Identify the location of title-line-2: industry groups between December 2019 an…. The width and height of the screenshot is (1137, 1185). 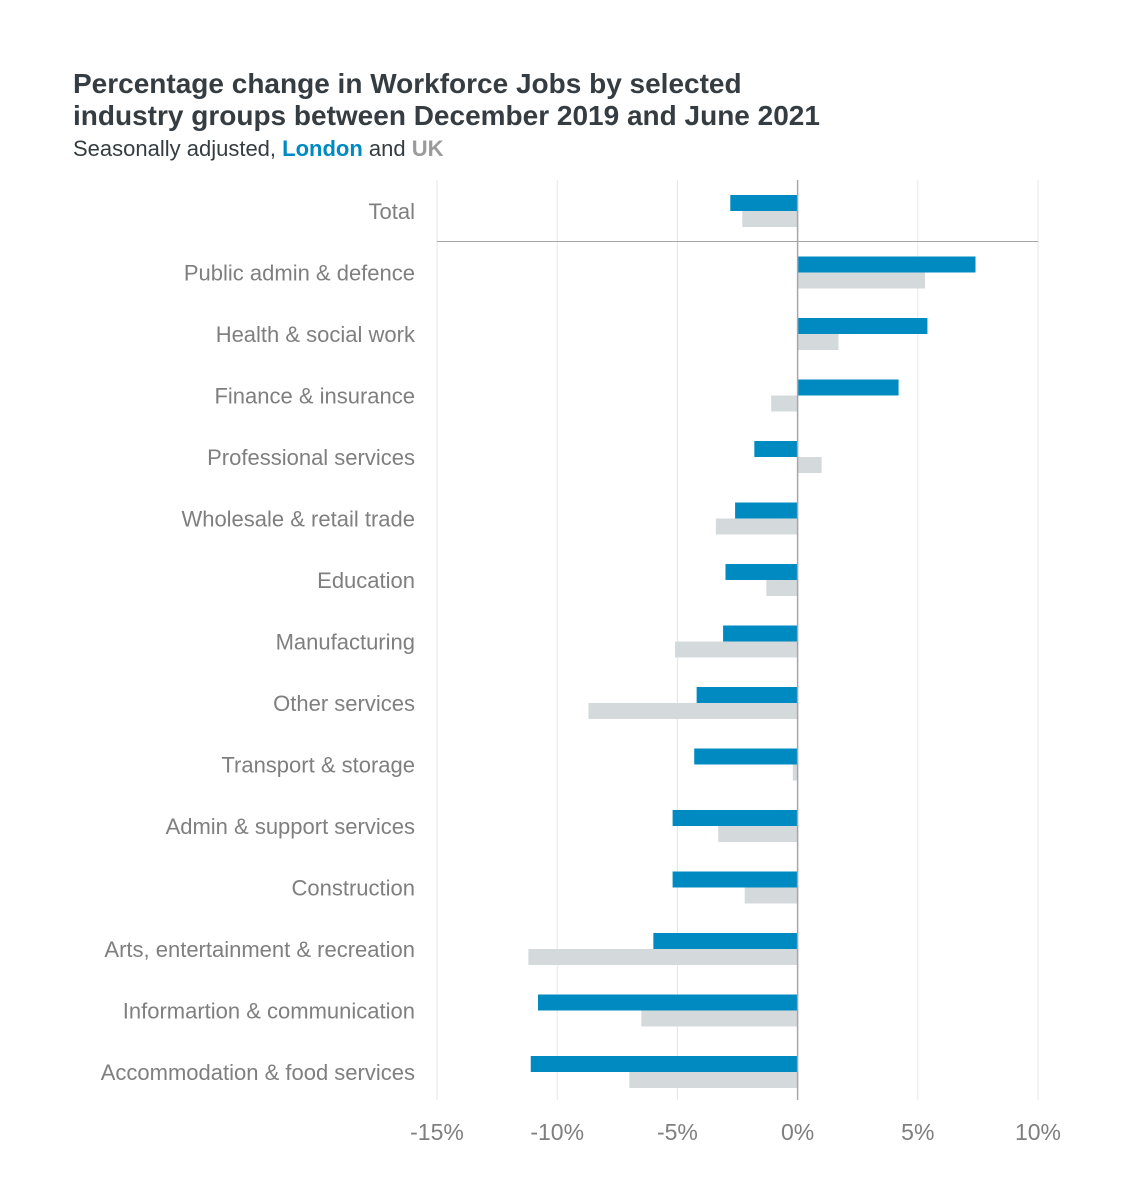
(446, 115).